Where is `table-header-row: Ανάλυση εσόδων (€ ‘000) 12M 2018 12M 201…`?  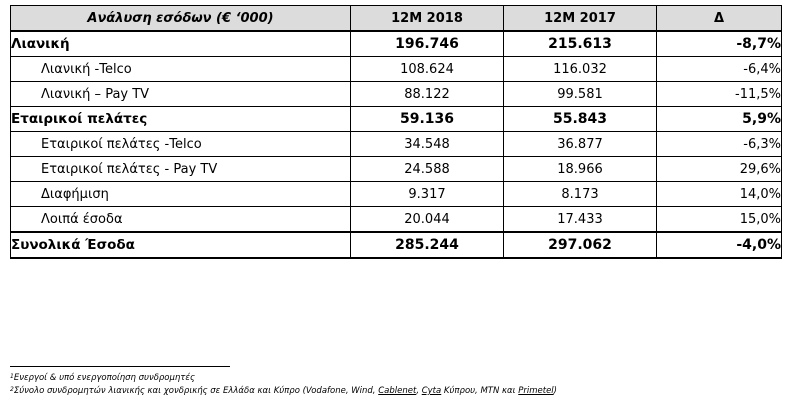
table-header-row: Ανάλυση εσόδων (€ ‘000) 12M 2018 12M 201… is located at coordinates (396, 19).